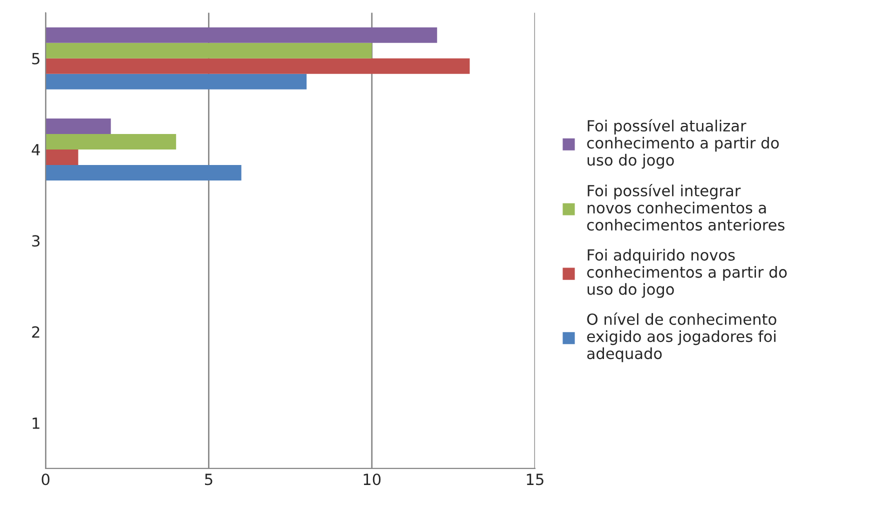 This screenshot has height=512, width=877. What do you see at coordinates (372, 480) in the screenshot?
I see `x-tick-label: 10` at bounding box center [372, 480].